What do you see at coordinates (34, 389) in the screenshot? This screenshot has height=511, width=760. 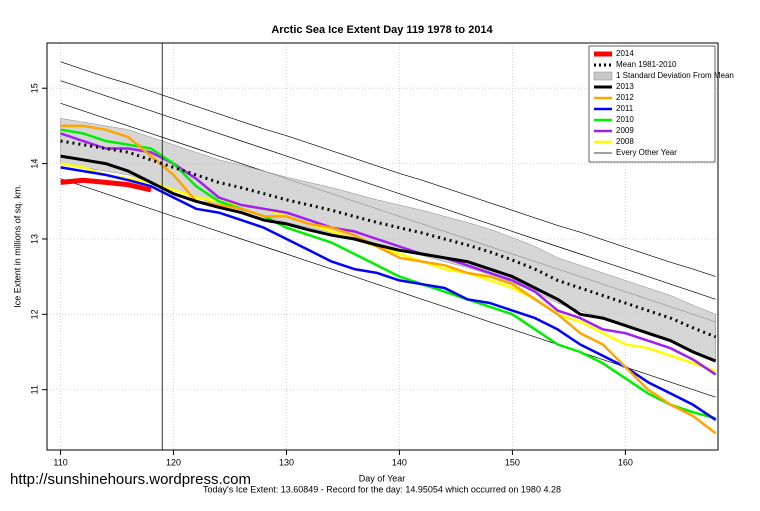 I see `y-tick-label: 11` at bounding box center [34, 389].